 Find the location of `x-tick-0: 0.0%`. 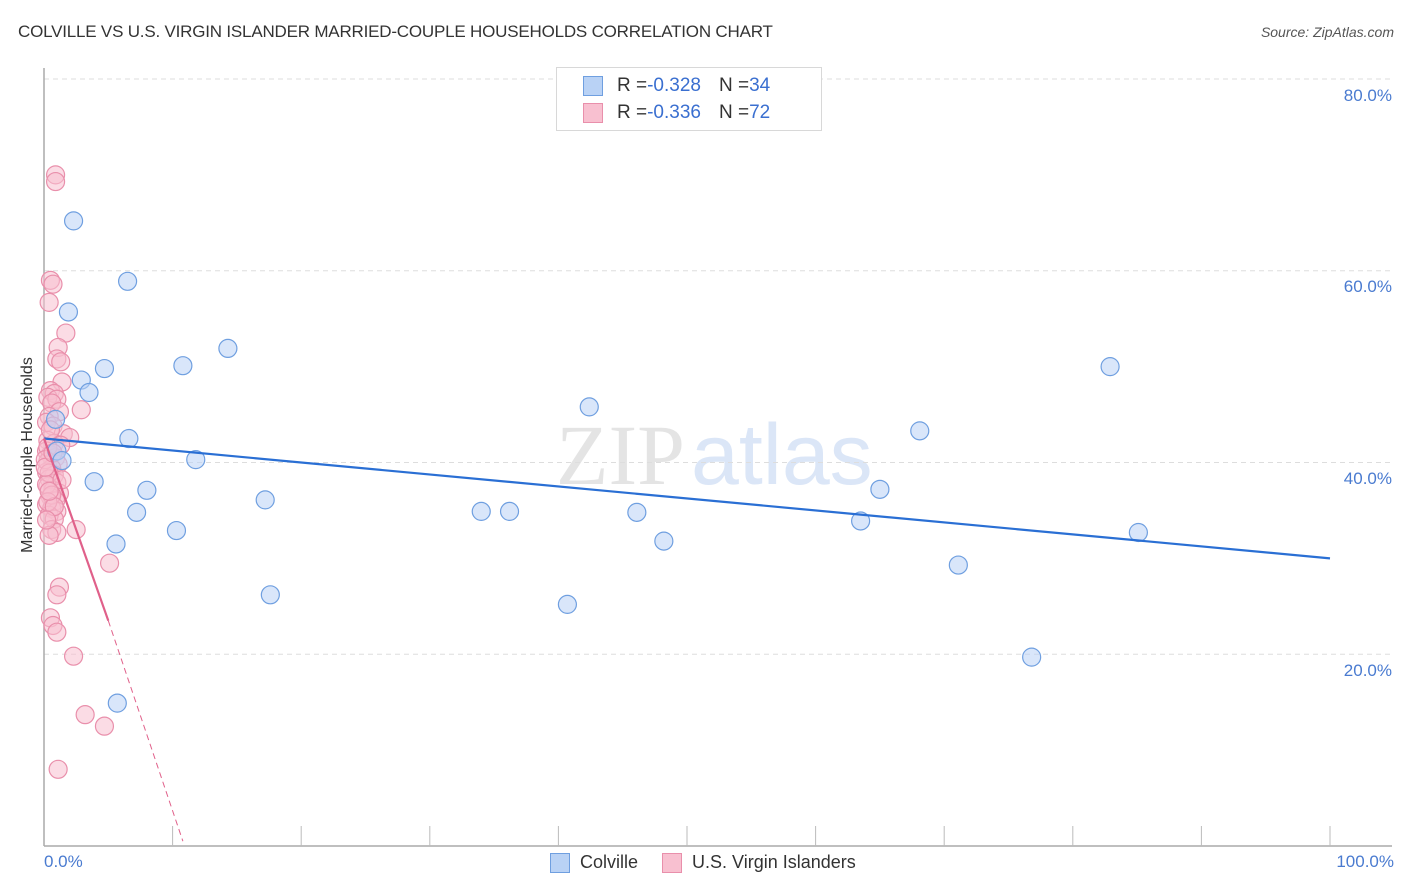

x-tick-0: 0.0% is located at coordinates (63, 861).